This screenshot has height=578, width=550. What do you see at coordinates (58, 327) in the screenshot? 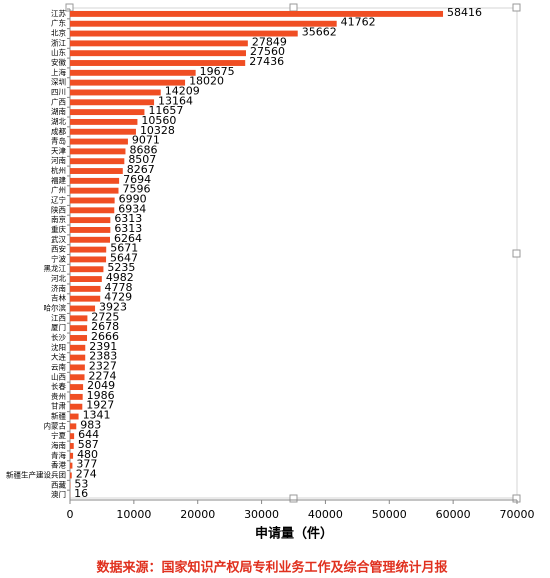
I see `y-tick-label: 厦门` at bounding box center [58, 327].